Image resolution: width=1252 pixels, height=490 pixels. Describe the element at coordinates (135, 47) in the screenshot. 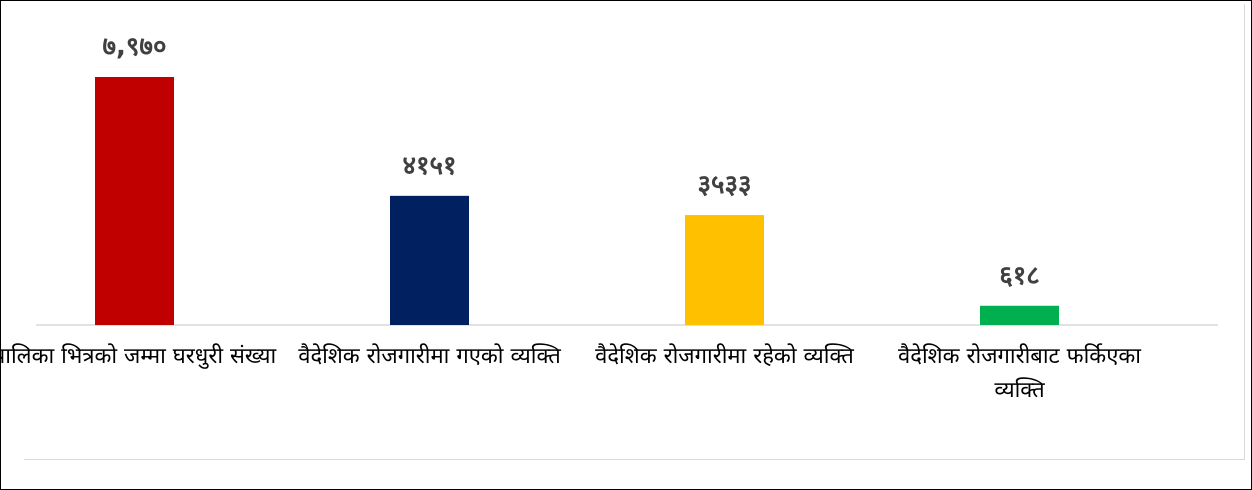

I see `data-label-1: ७,९७०` at that location.